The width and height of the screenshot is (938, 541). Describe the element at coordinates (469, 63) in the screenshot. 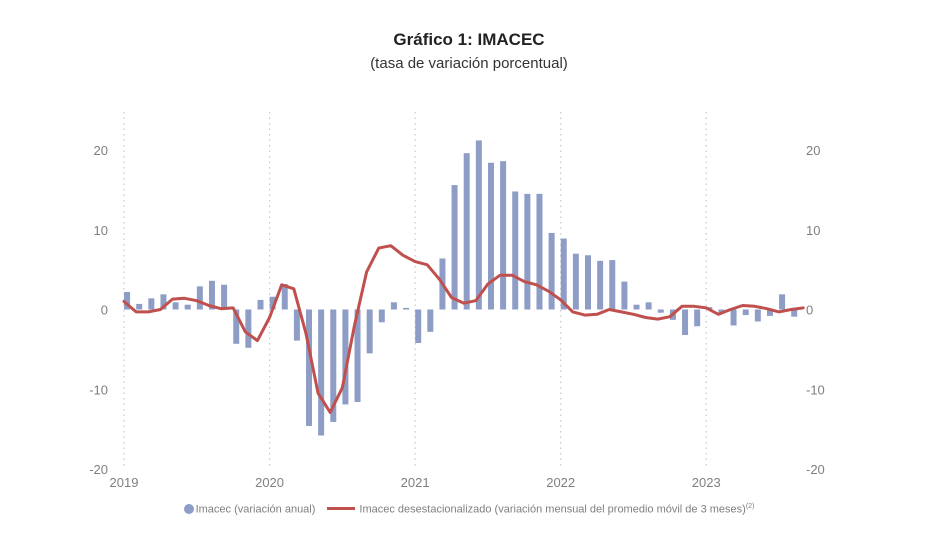

I see `chart-subtitle: (tasa de variación porcentual)` at that location.